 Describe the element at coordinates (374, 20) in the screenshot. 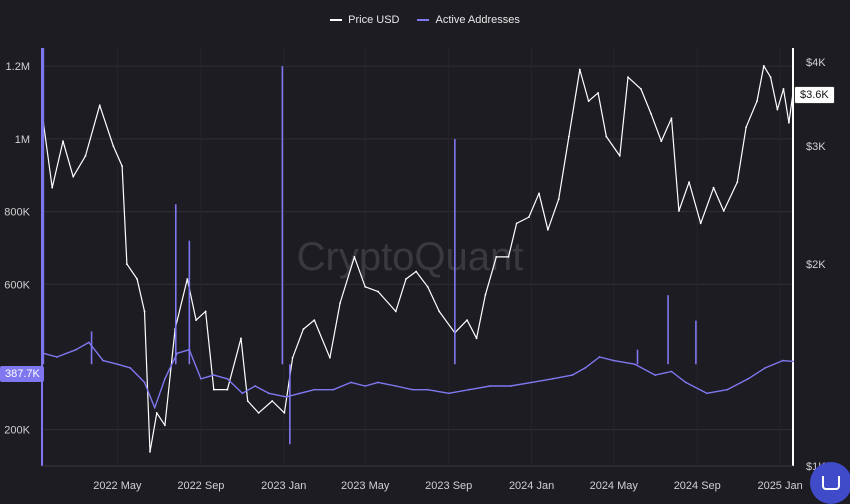

I see `legend-label-price: Price USD` at that location.